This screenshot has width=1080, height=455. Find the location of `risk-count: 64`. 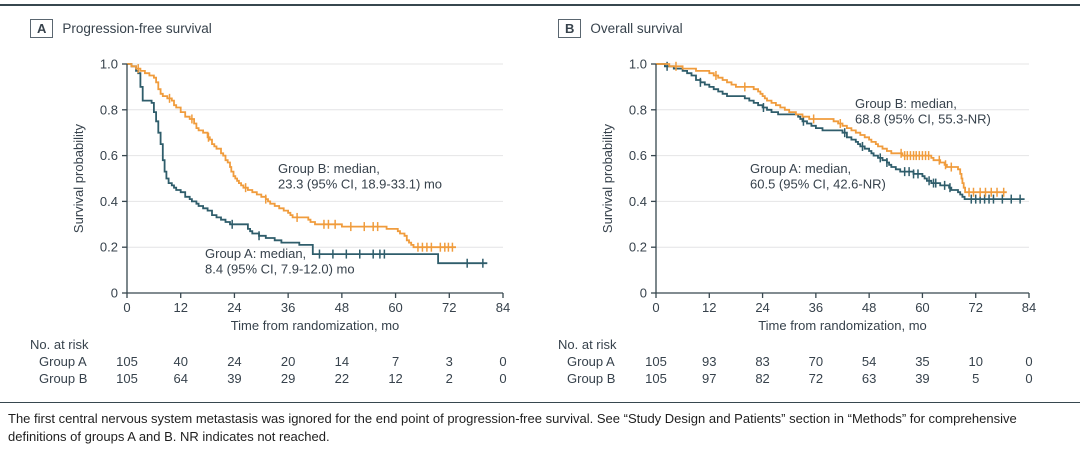

risk-count: 64 is located at coordinates (180, 378).